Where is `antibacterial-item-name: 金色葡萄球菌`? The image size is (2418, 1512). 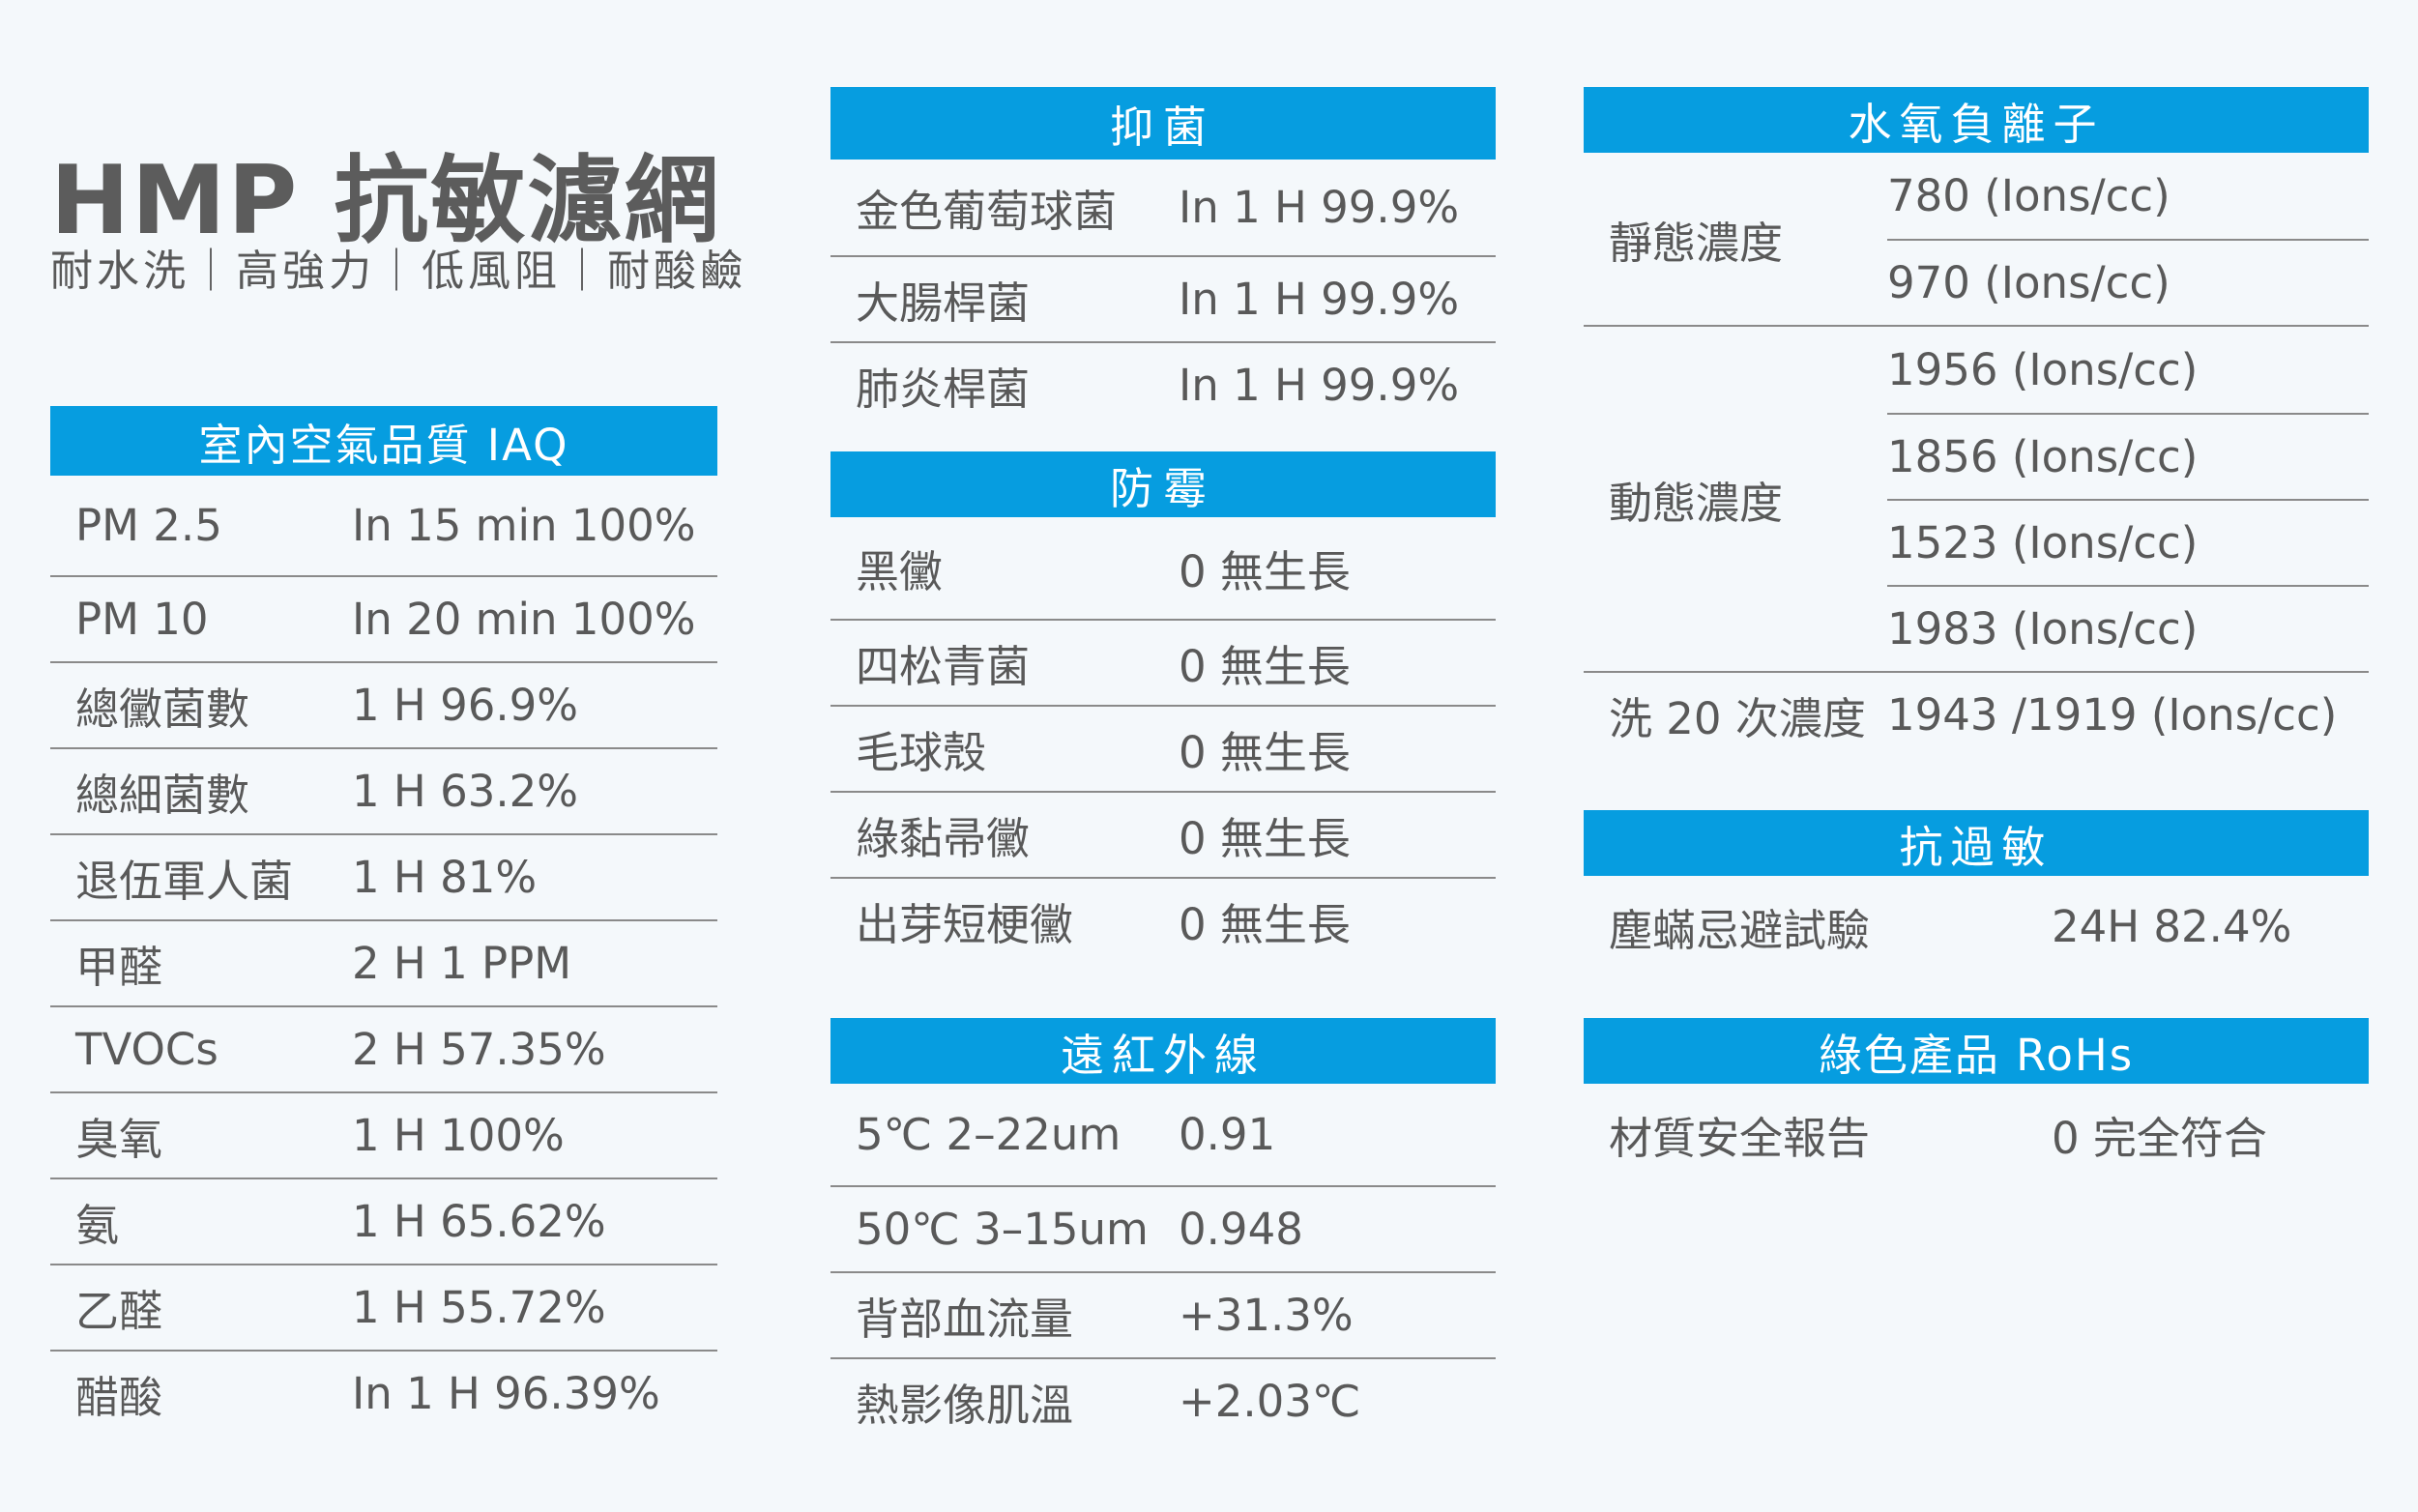 antibacterial-item-name: 金色葡萄球菌 is located at coordinates (987, 211).